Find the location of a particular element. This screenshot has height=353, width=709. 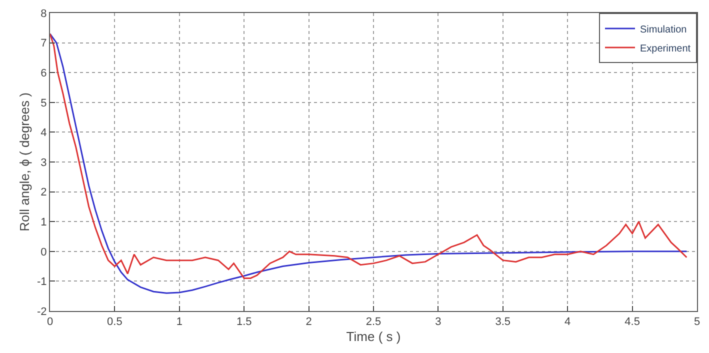

x-tick-label: 3.5 is located at coordinates (503, 322).